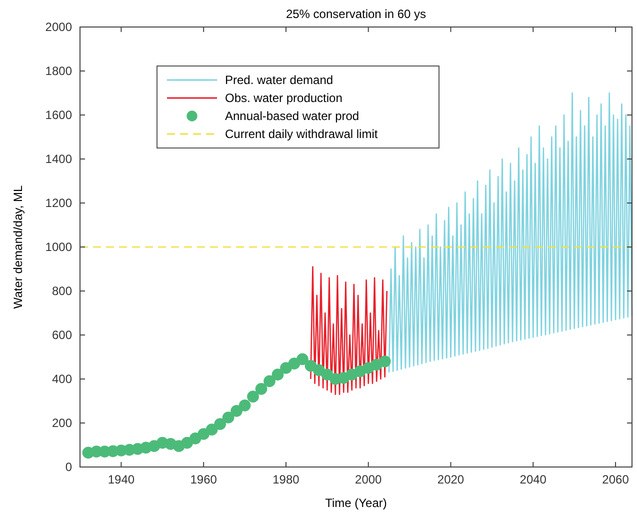  Describe the element at coordinates (356, 503) in the screenshot. I see `x-axis-title: Time (Year)` at that location.